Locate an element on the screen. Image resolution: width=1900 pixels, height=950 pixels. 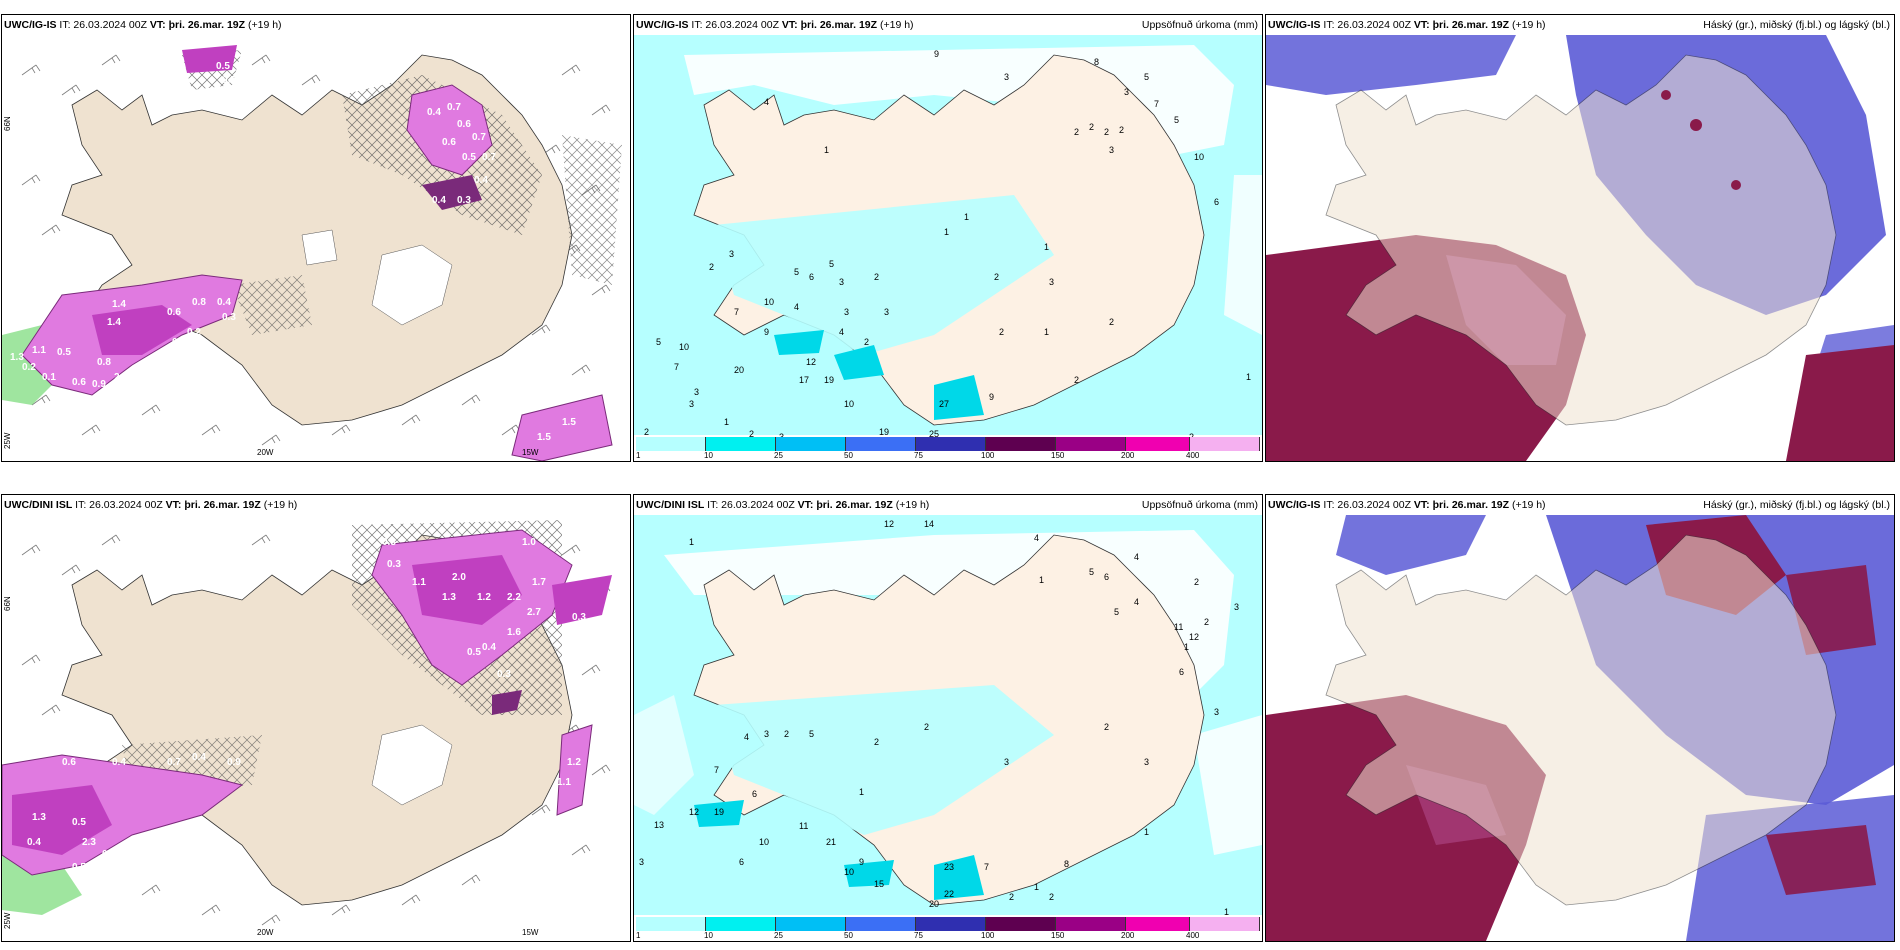
wind-label: 1.3 is located at coordinates (449, 597).